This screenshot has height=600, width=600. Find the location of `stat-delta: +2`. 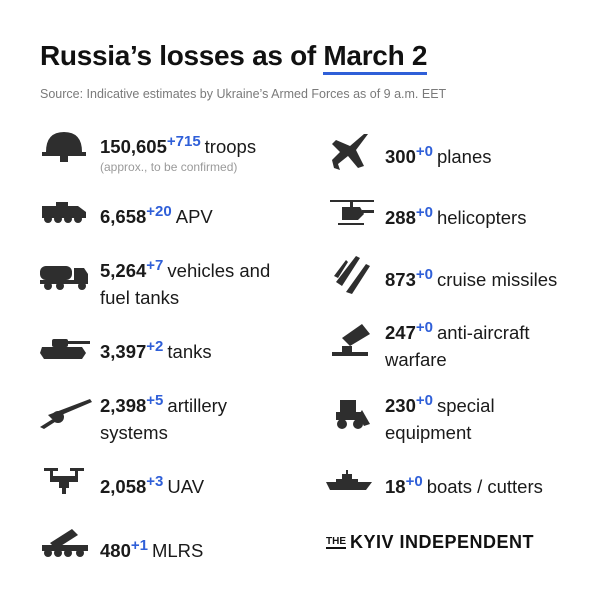

stat-delta: +2 is located at coordinates (155, 346).